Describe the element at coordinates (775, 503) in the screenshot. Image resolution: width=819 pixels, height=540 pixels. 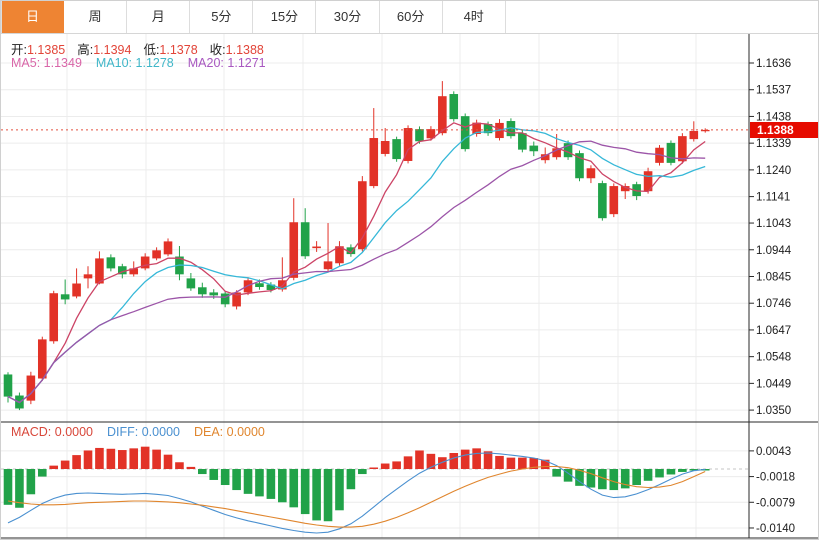
I see `svg-text: -0.0079` at that location.